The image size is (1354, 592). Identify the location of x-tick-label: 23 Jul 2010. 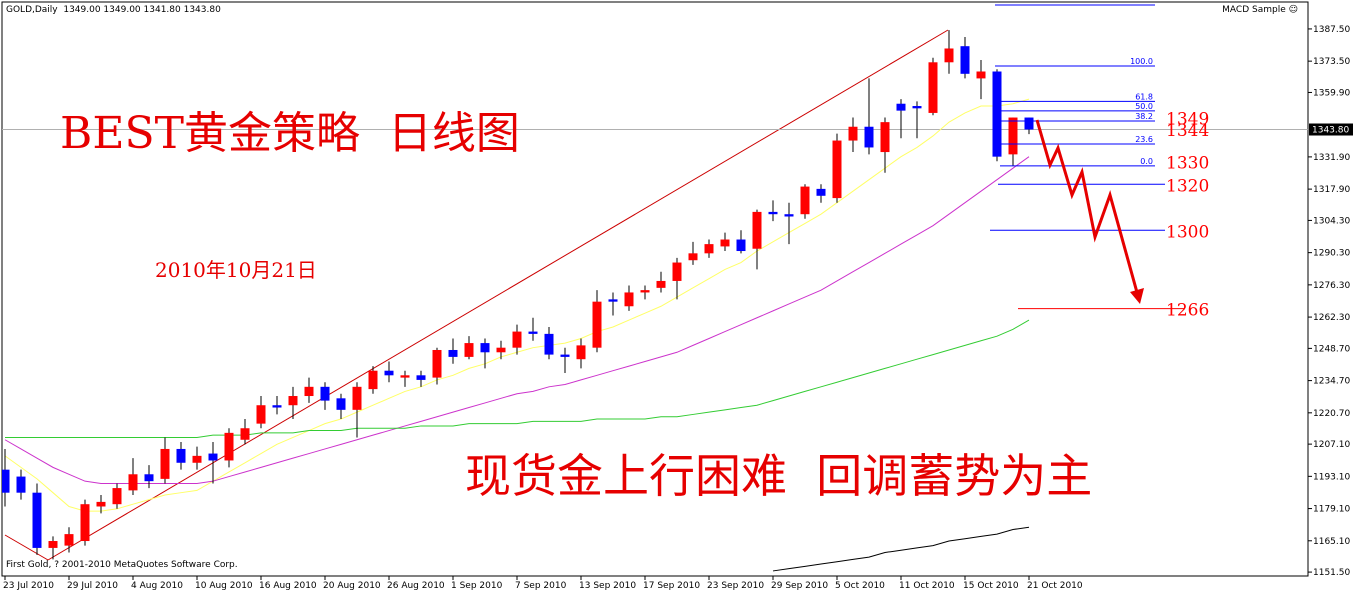
(28, 586).